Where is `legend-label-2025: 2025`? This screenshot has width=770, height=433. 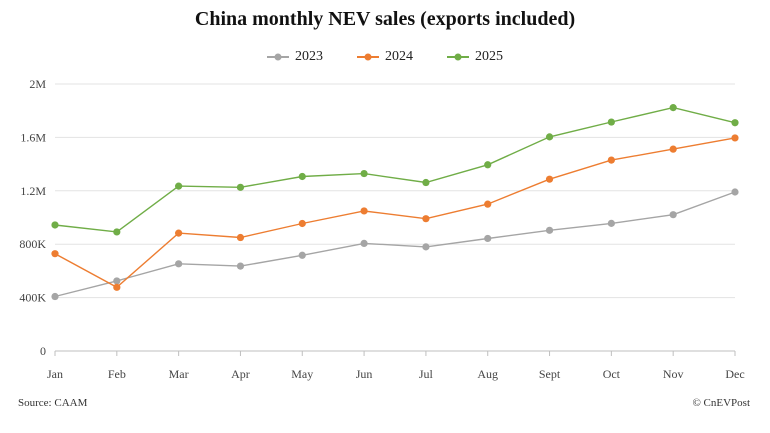 legend-label-2025: 2025 is located at coordinates (489, 56).